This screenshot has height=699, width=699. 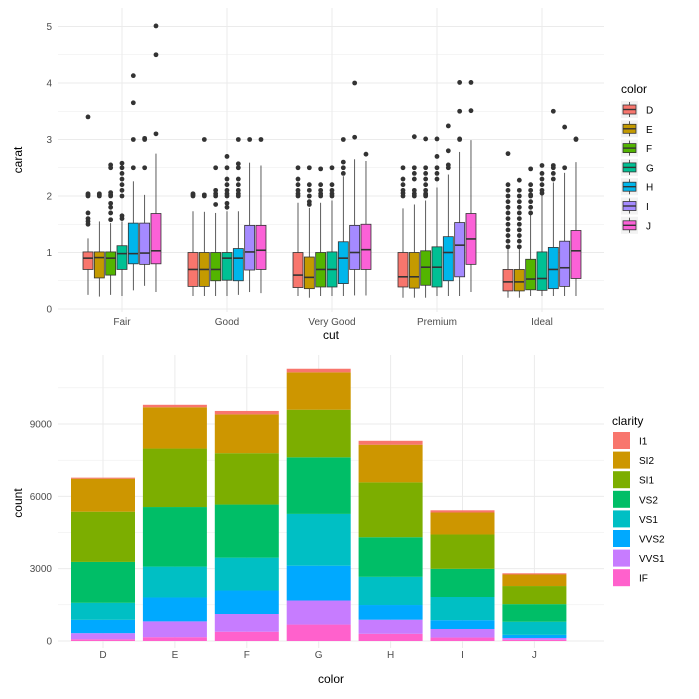 What do you see at coordinates (649, 188) in the screenshot?
I see `legend-label: H` at bounding box center [649, 188].